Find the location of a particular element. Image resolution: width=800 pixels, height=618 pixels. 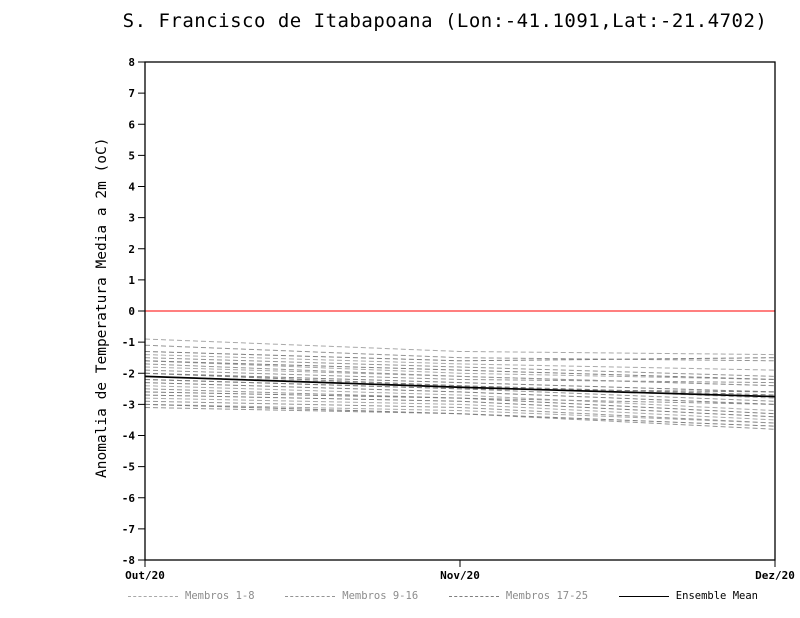

legend-item-membros-17-25: Membros 17-25 is located at coordinates (518, 596).